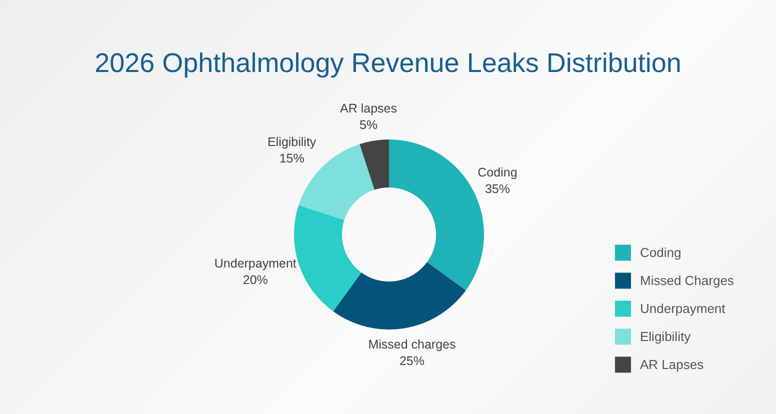 The height and width of the screenshot is (414, 776). Describe the element at coordinates (666, 336) in the screenshot. I see `legend-label: Eligibility` at that location.